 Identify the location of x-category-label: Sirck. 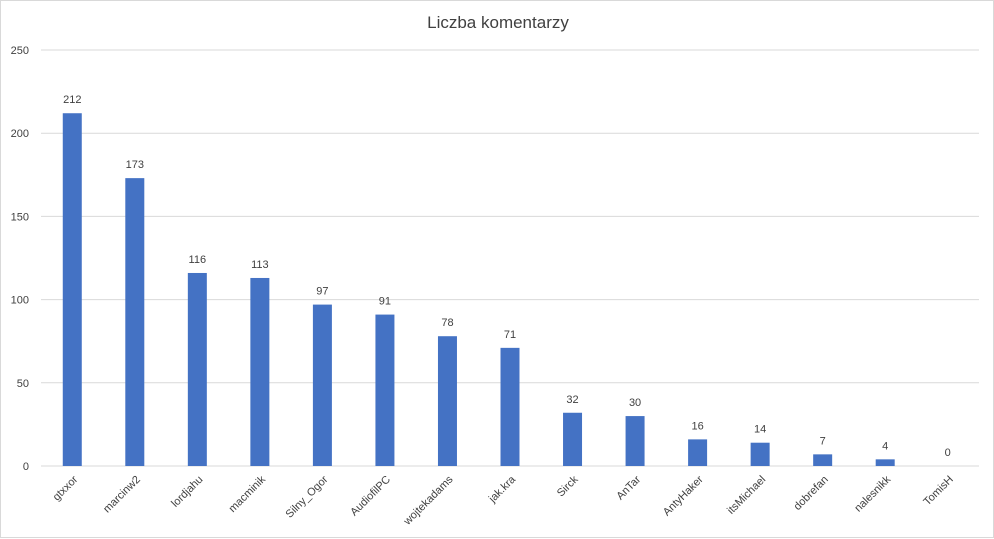
(568, 486).